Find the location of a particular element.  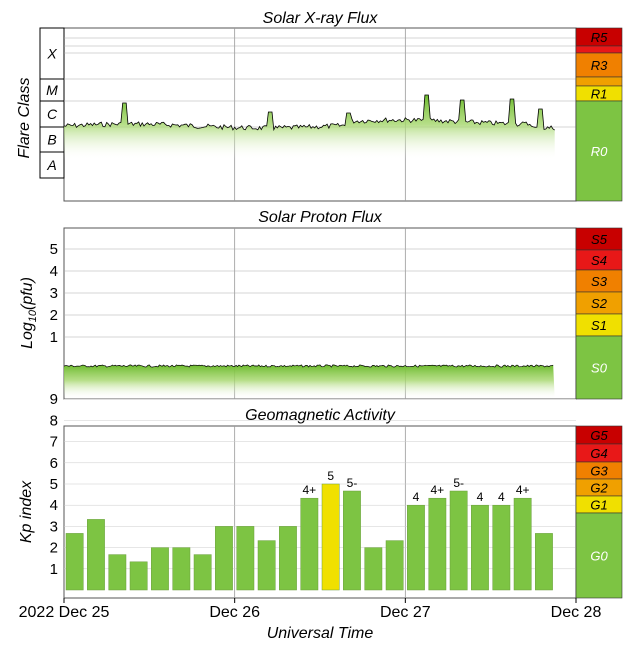

proton-title: Solar Proton Flux is located at coordinates (320, 217).